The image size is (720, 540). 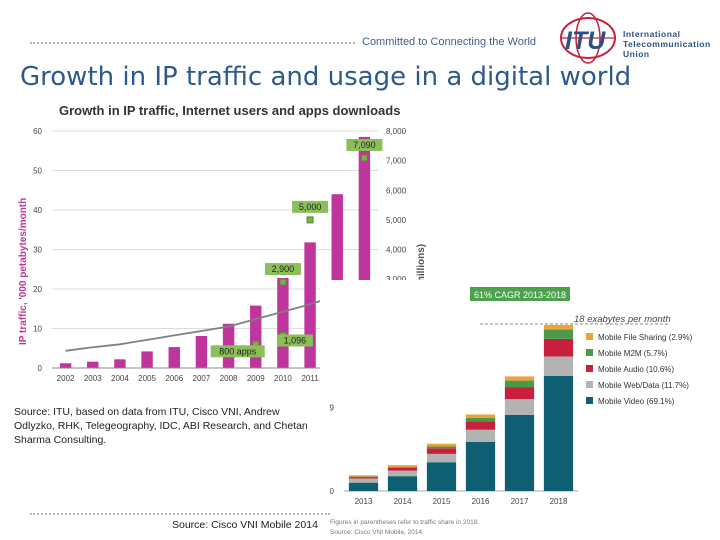 I want to click on y-tick-label: 60, so click(x=37, y=131).